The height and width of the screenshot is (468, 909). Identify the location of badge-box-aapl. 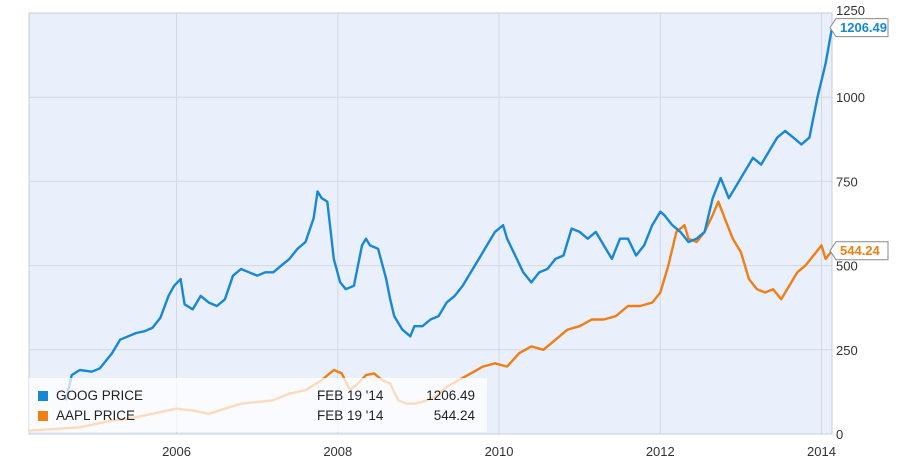
(859, 251).